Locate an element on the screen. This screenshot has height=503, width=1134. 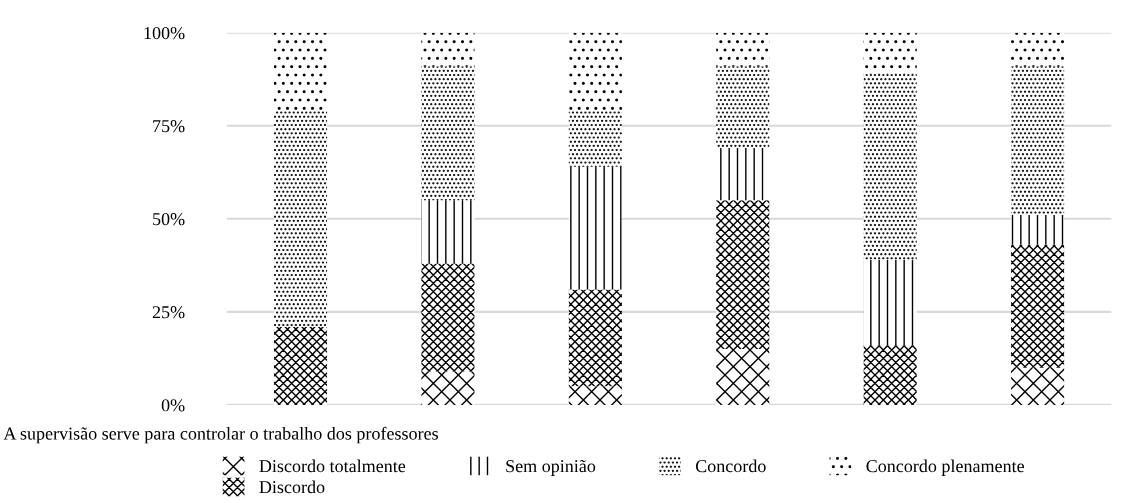
legend-label: Concordo plenamente is located at coordinates (945, 467).